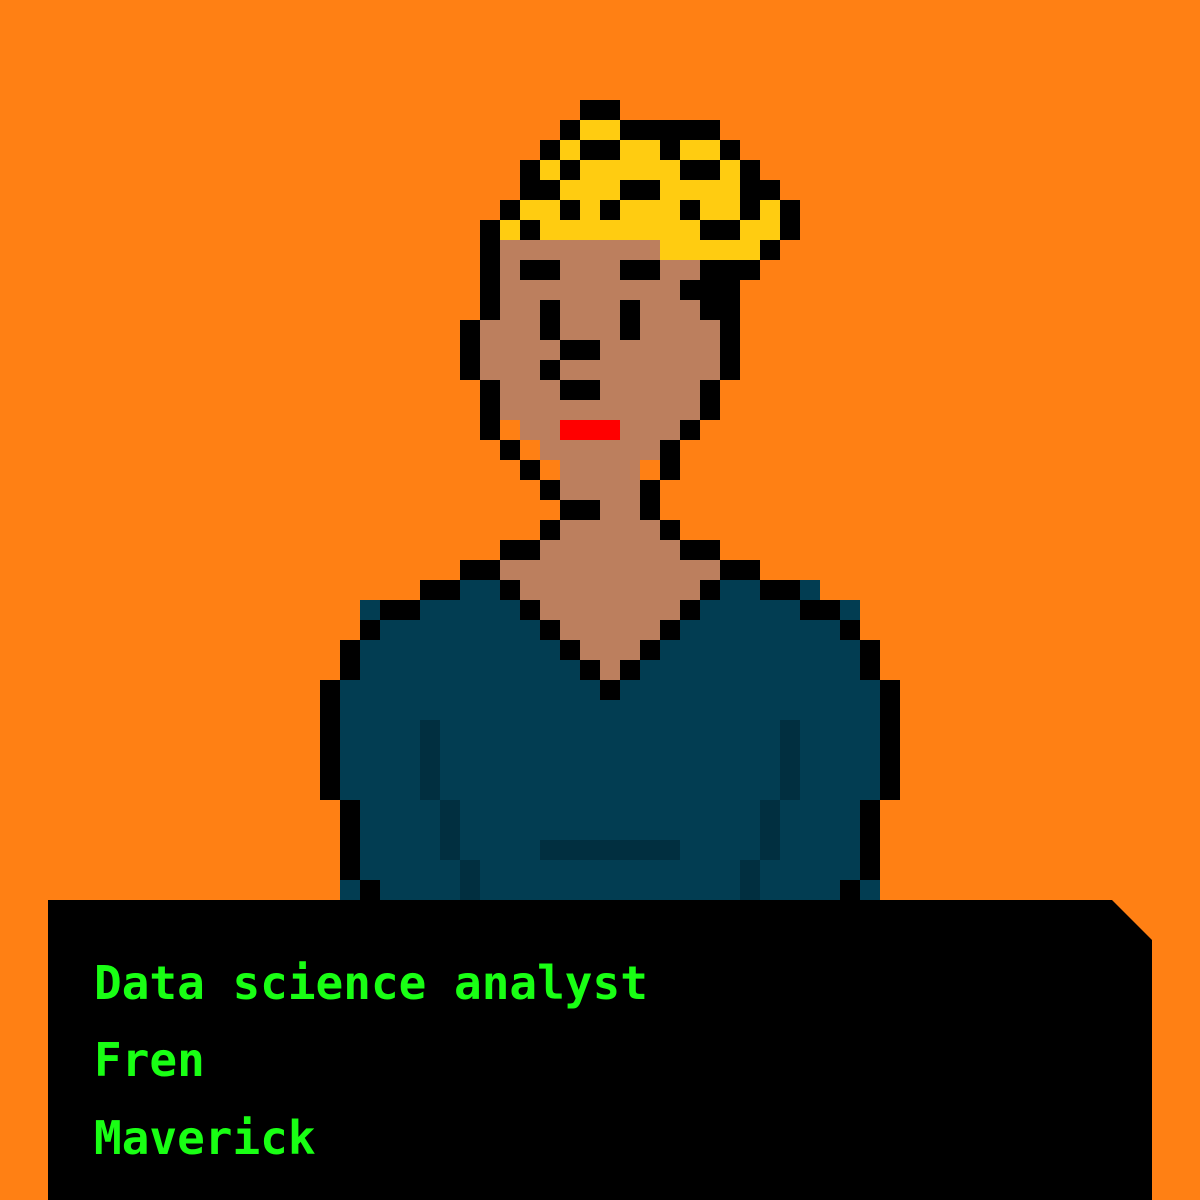  What do you see at coordinates (610, 810) in the screenshot?
I see `avatar-shirt-folds` at bounding box center [610, 810].